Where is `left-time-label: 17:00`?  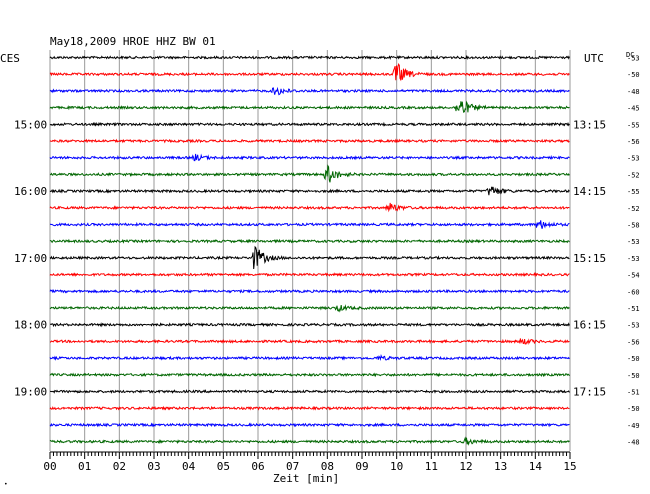 left-time-label: 17:00 is located at coordinates (30, 258).